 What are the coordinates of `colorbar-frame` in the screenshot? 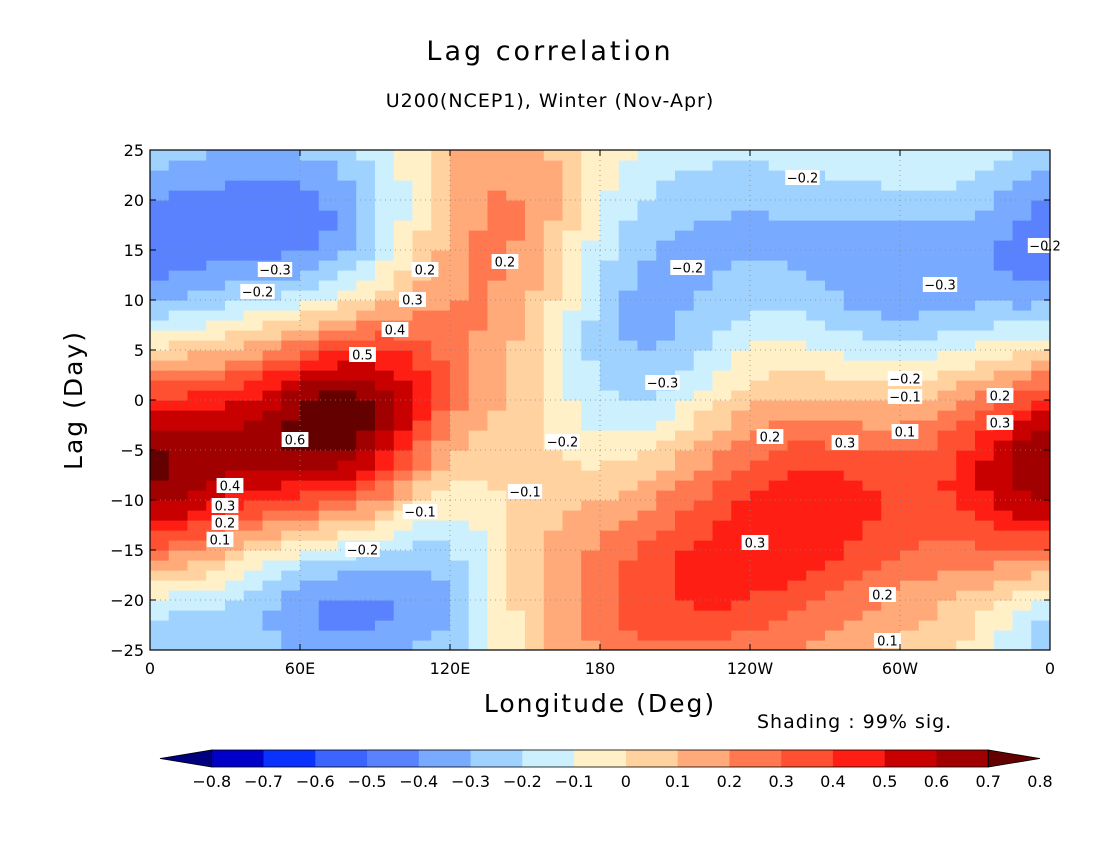 It's located at (600, 758).